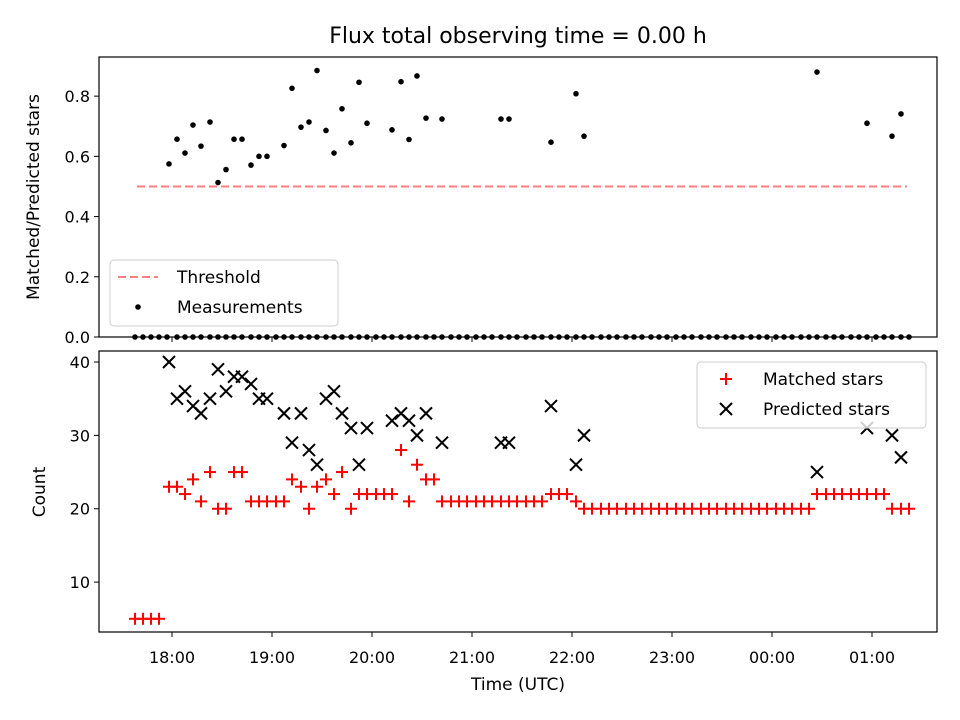 The width and height of the screenshot is (960, 720). I want to click on x-tick-label: 21:00, so click(472, 657).